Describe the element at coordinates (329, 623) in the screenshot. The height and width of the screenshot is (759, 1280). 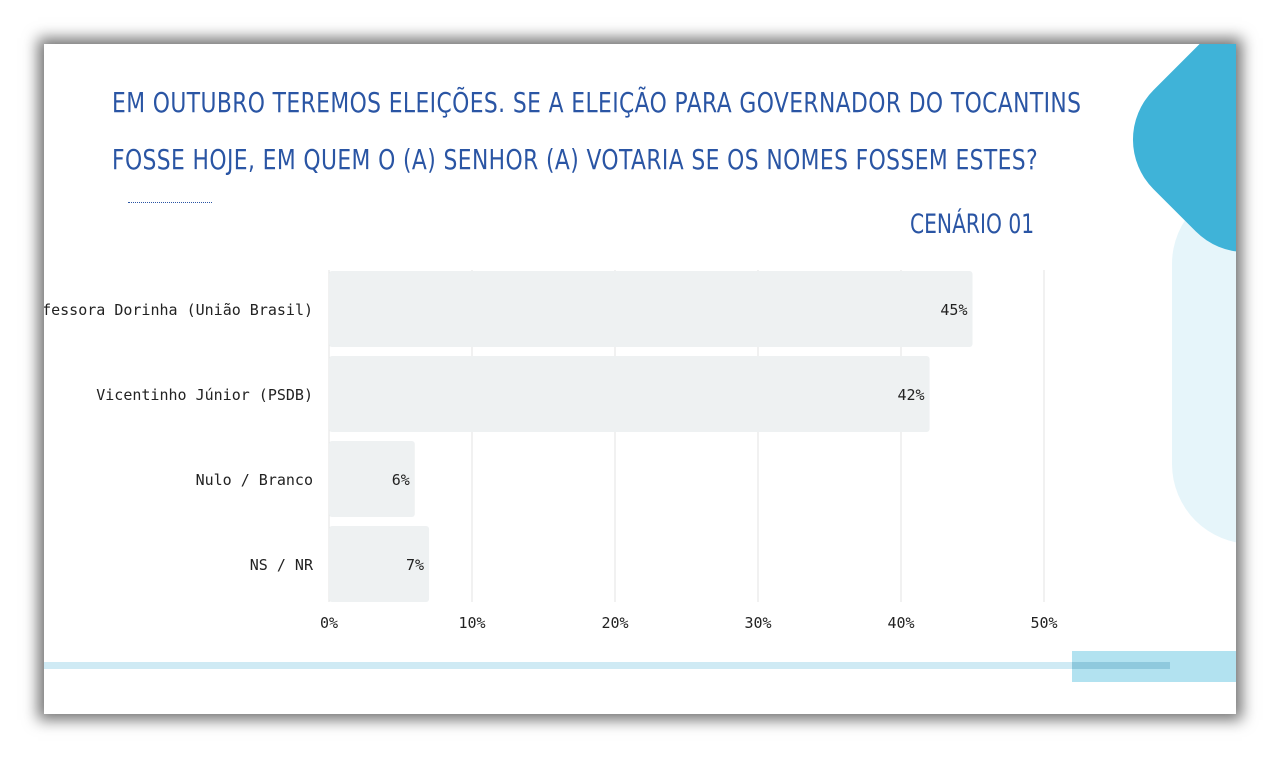
I see `x-tick-label: 0%` at that location.